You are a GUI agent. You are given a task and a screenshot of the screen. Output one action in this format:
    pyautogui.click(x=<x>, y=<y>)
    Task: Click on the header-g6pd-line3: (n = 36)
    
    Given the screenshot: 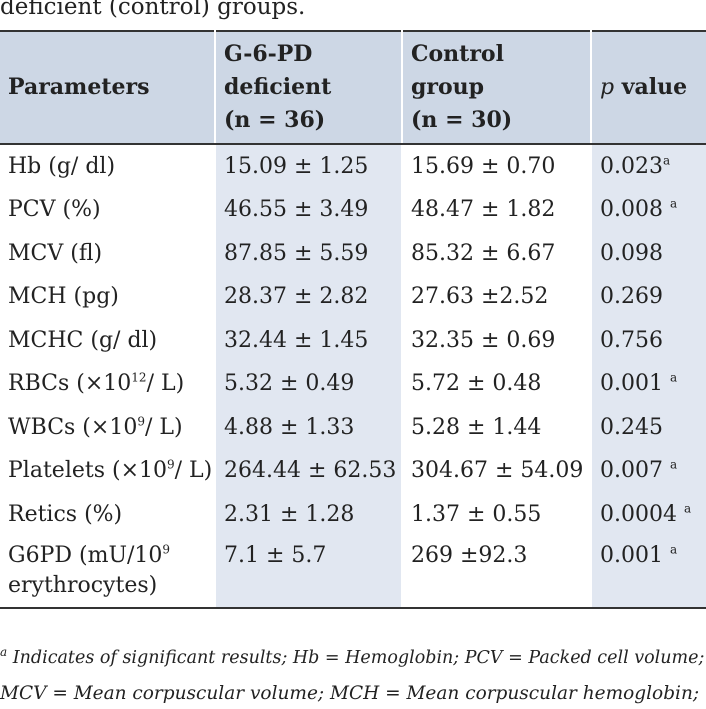 What is the action you would take?
    pyautogui.click(x=275, y=120)
    